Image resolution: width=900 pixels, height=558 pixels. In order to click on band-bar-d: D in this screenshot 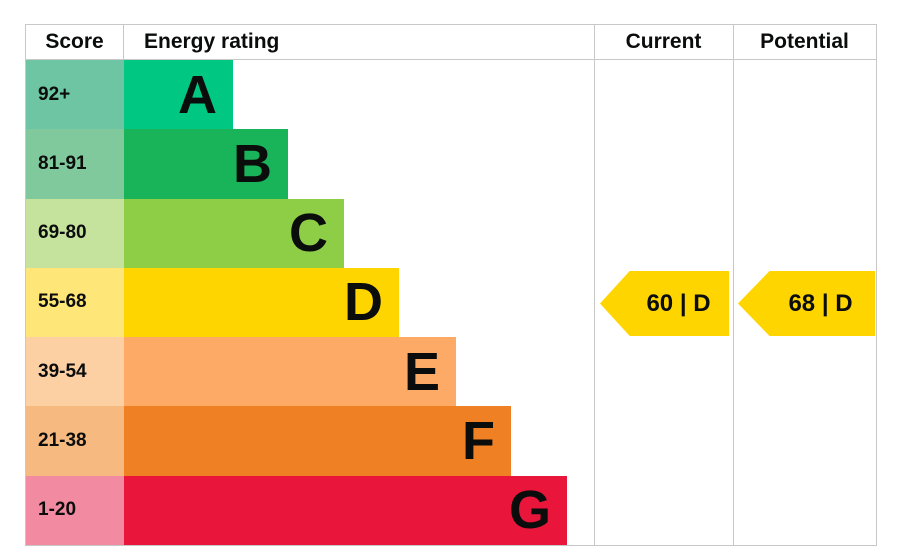, I will do `click(261, 302)`.